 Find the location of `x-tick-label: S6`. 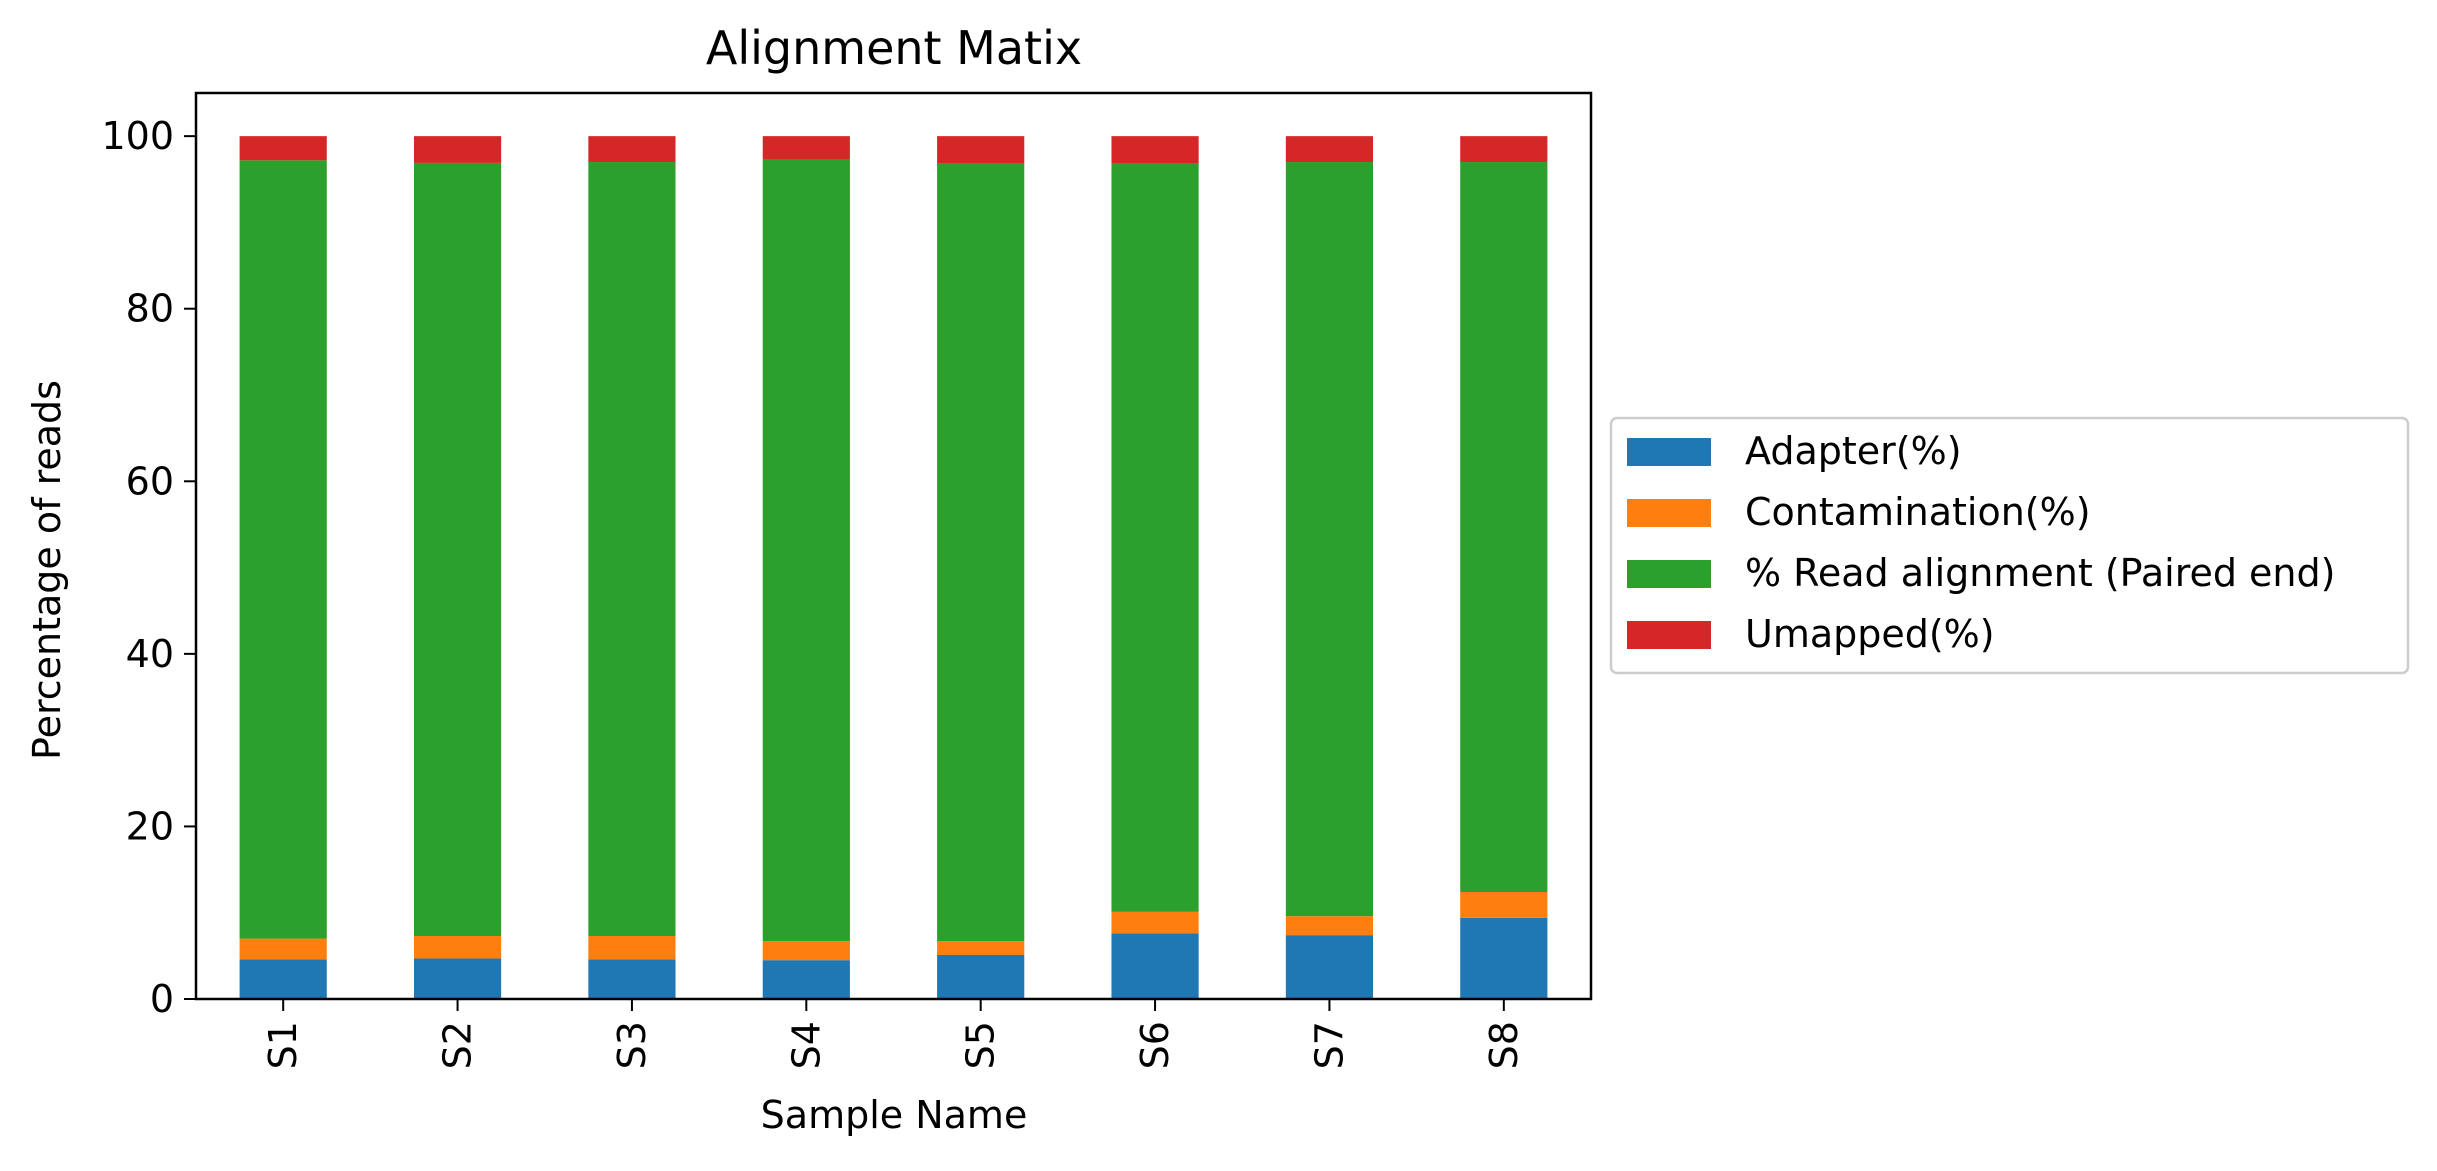

x-tick-label: S6 is located at coordinates (1155, 1045).